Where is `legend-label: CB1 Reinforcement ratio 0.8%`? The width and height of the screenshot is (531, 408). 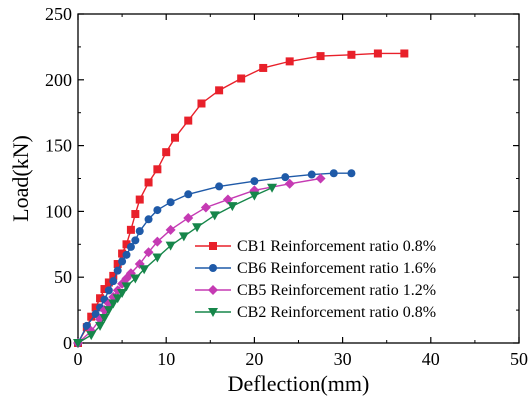 legend-label: CB1 Reinforcement ratio 0.8% is located at coordinates (336, 246).